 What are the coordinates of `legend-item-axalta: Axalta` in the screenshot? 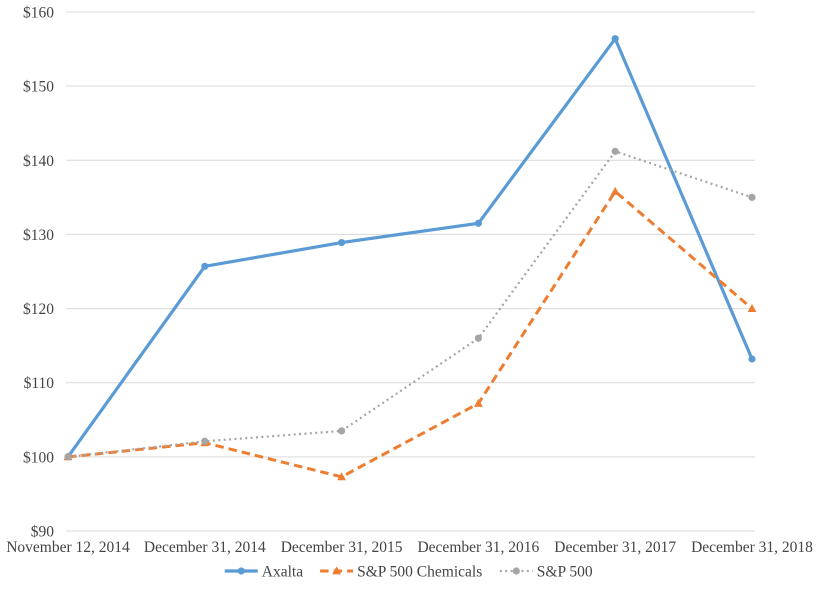 It's located at (263, 572).